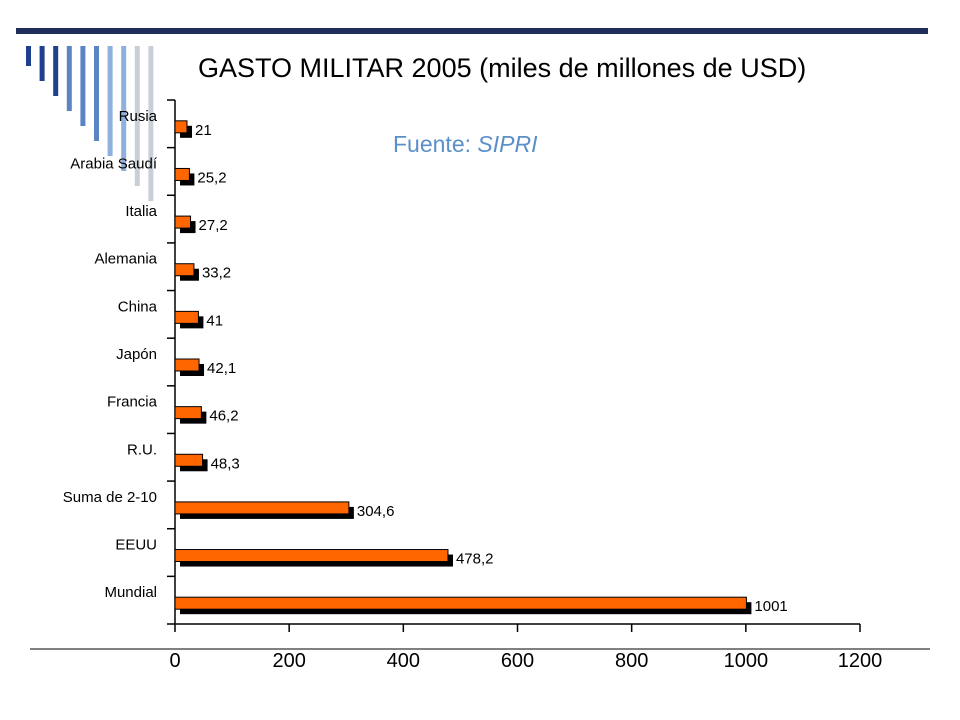 The width and height of the screenshot is (960, 720). I want to click on source-name: SIPRI, so click(507, 144).